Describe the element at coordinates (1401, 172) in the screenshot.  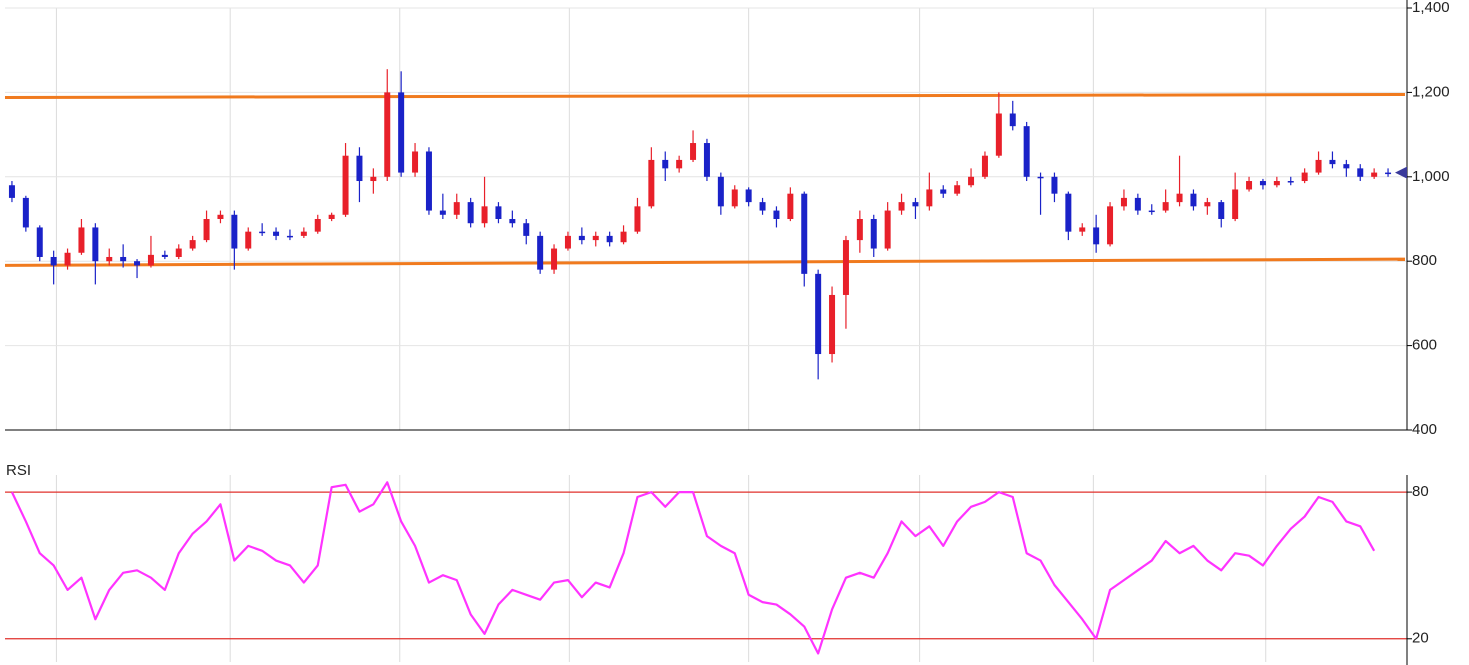
I see `last-price-marker` at that location.